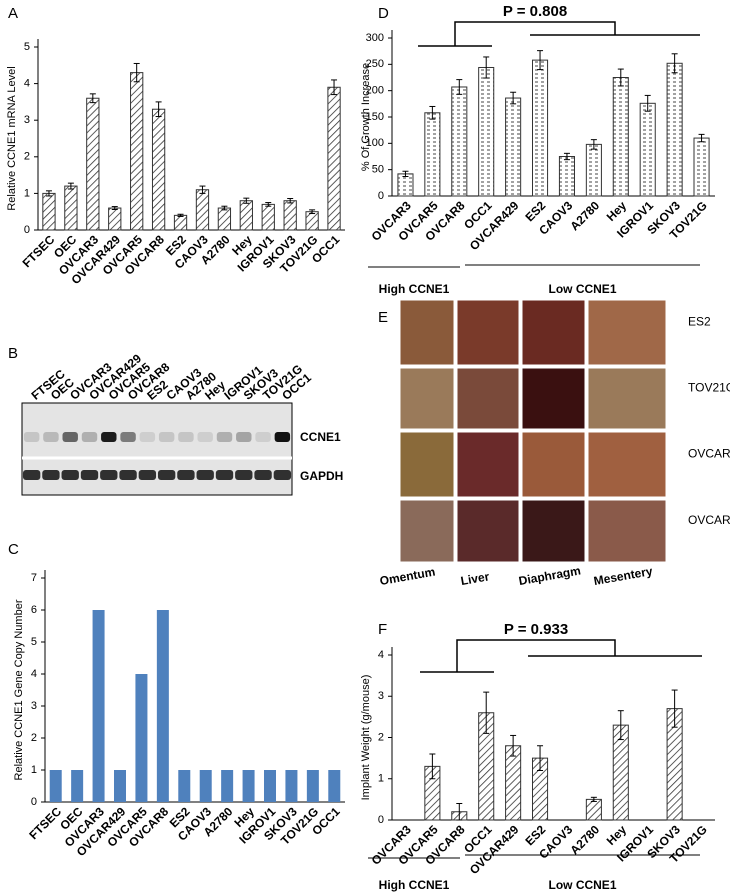 The image size is (730, 896). I want to click on photo-column-label: Liver, so click(475, 578).